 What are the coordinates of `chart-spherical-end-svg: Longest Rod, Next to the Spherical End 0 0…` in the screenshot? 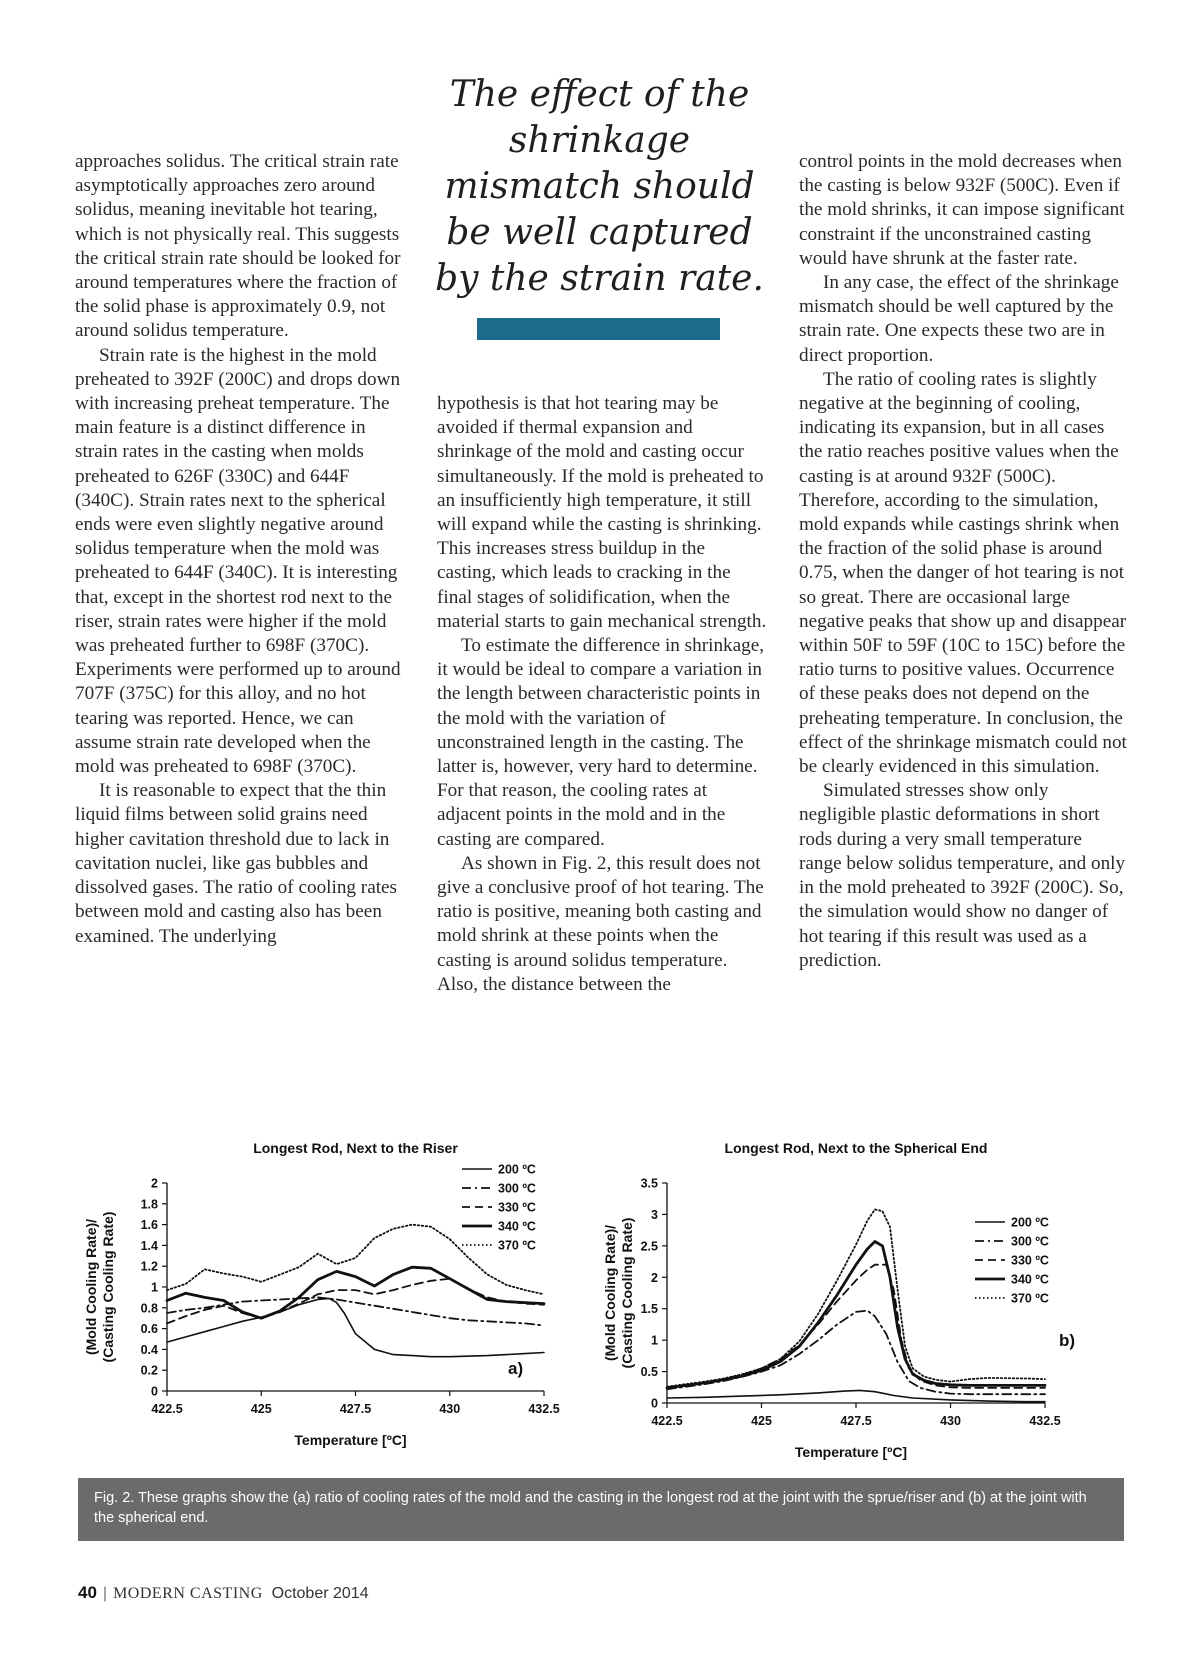 It's located at (838, 1300).